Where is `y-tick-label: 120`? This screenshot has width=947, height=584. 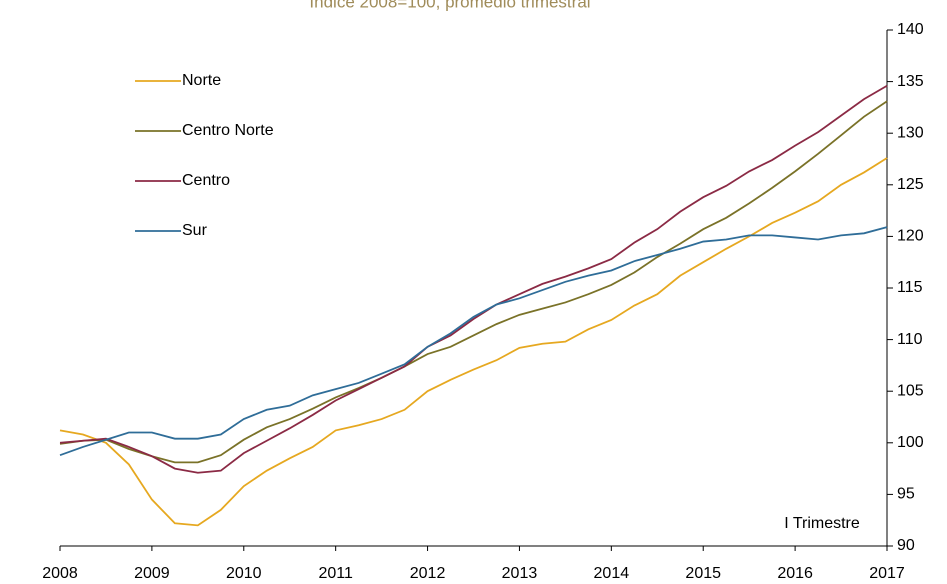
y-tick-label: 120 is located at coordinates (910, 236).